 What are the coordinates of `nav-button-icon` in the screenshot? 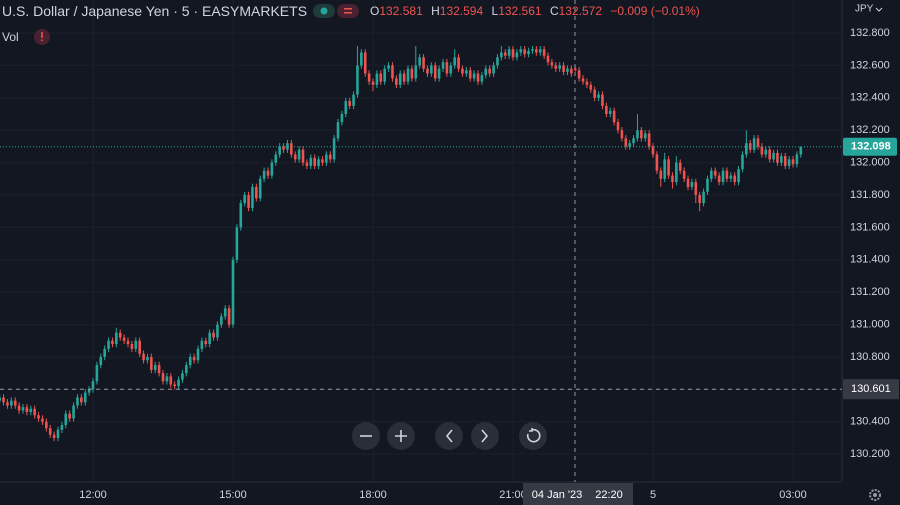 It's located at (449, 436).